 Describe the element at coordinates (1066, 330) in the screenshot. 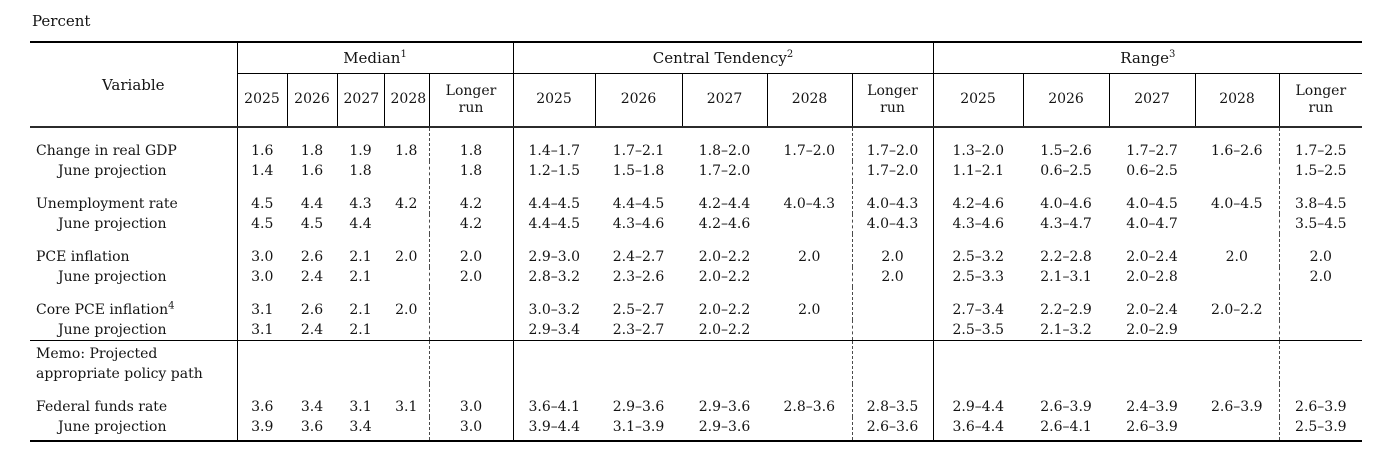

I see `cell-range-2026: 2.1–3.2` at that location.